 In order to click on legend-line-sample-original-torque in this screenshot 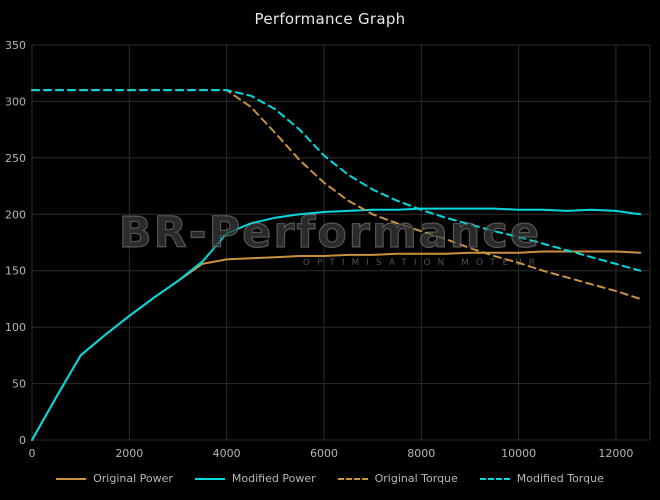, I will do `click(352, 478)`.